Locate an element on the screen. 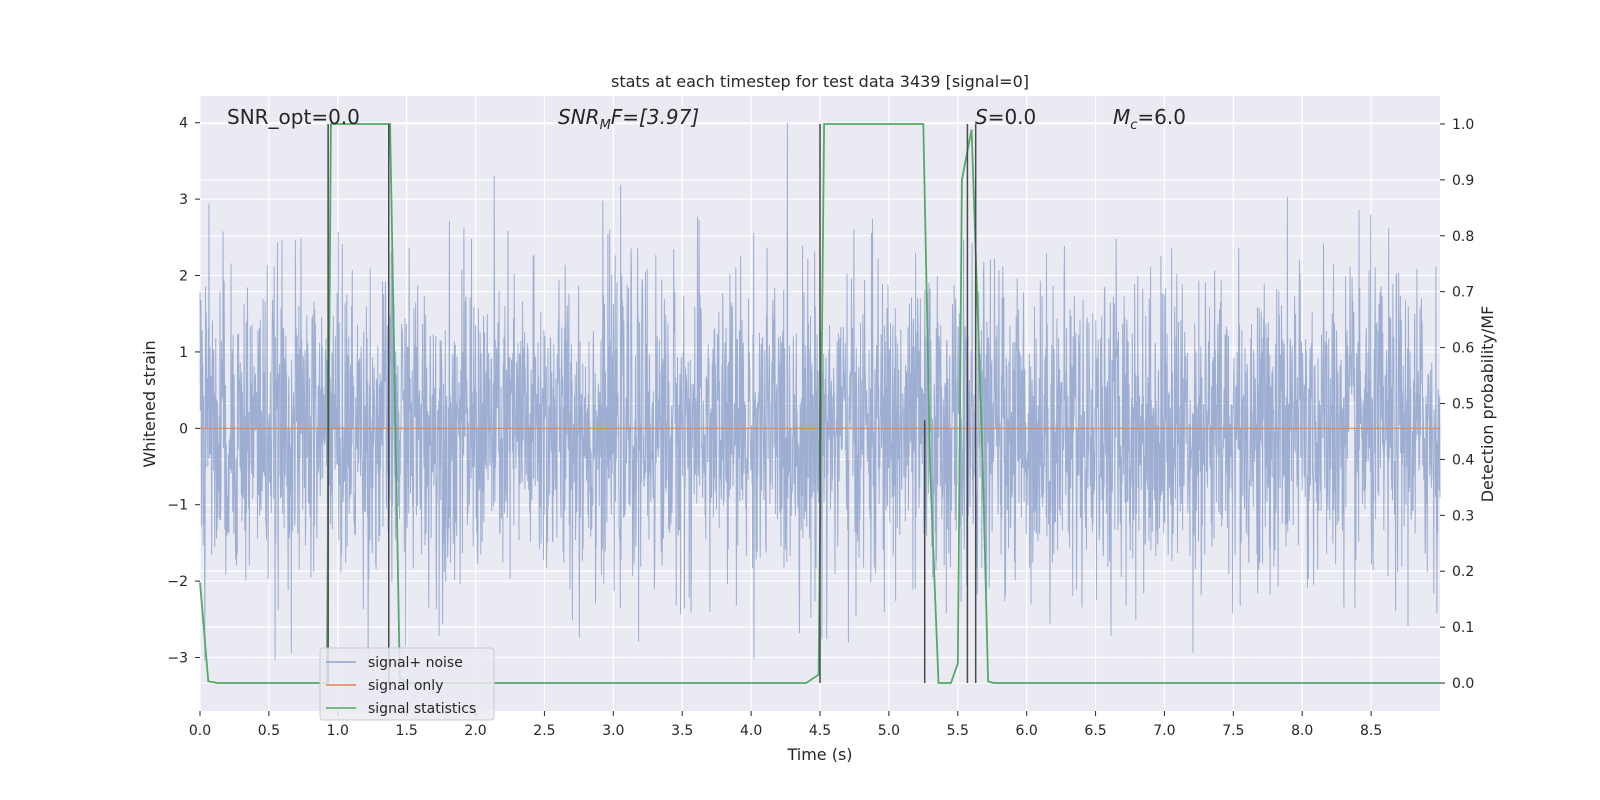 Image resolution: width=1600 pixels, height=800 pixels. y2-tick-label: 0.5 is located at coordinates (1463, 405).